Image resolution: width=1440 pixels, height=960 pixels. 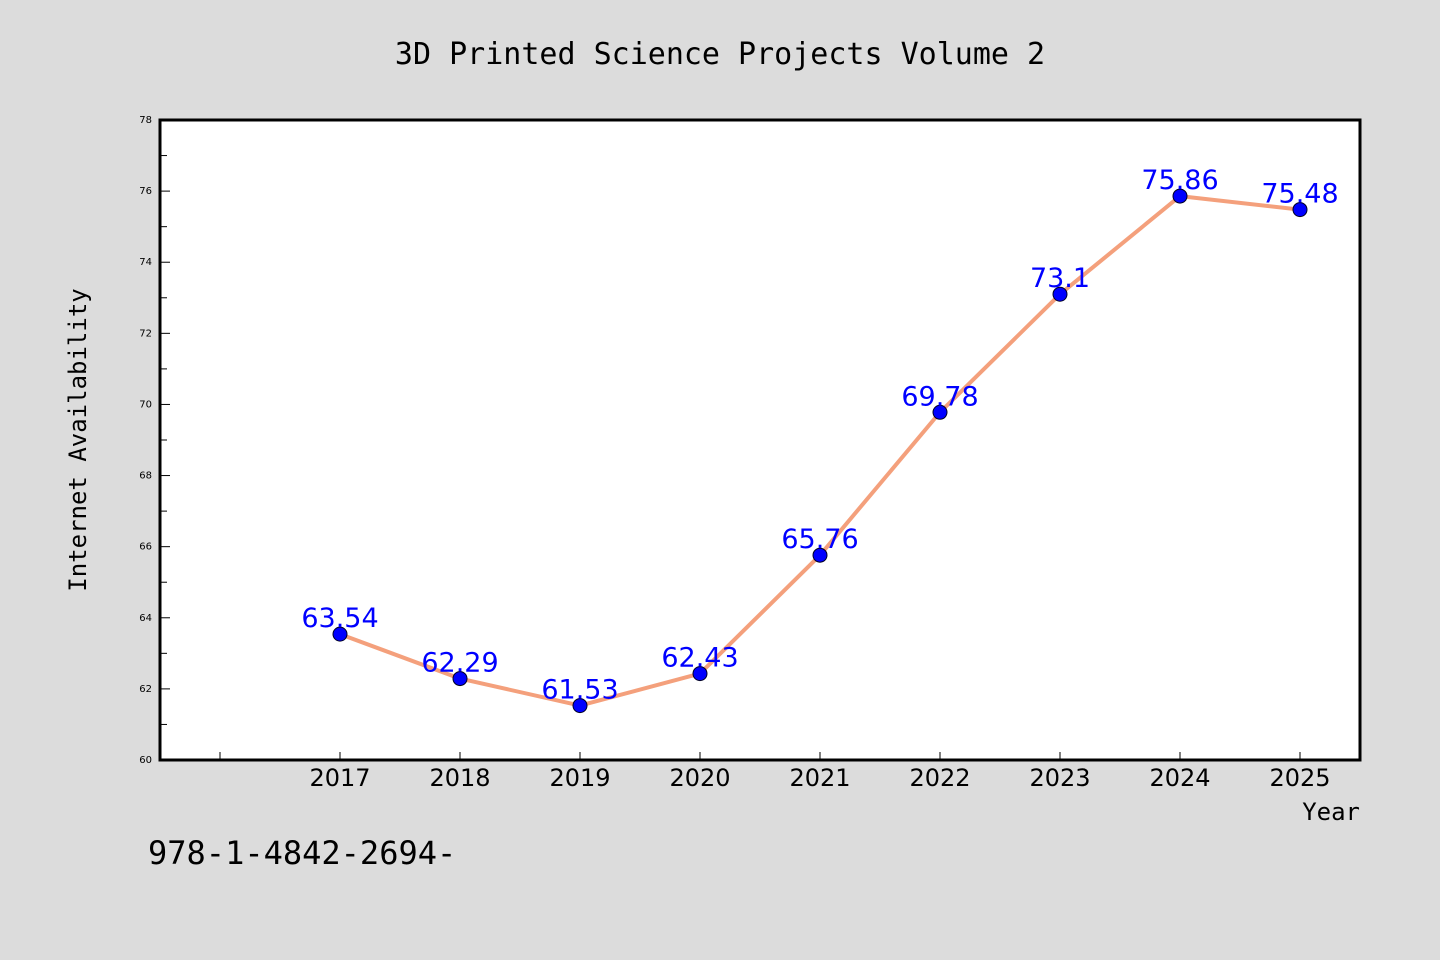 I want to click on data-label: 62.29, so click(x=459, y=663).